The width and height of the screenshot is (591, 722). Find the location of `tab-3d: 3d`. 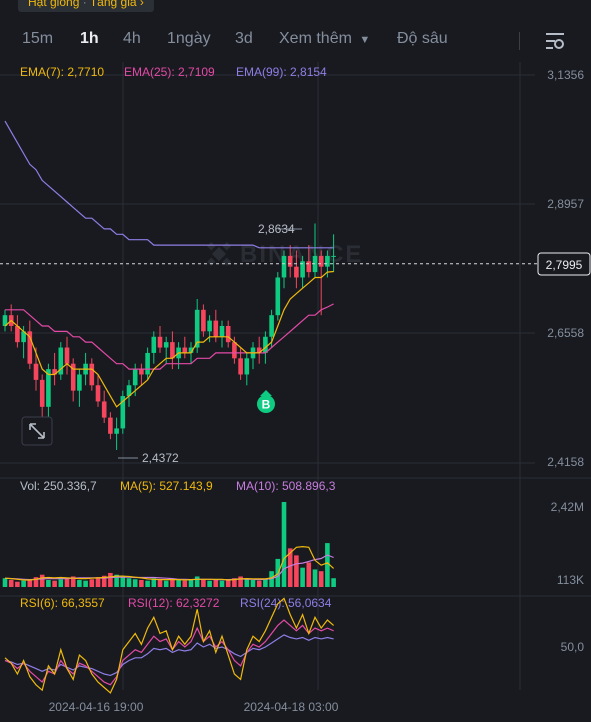

tab-3d: 3d is located at coordinates (244, 38).